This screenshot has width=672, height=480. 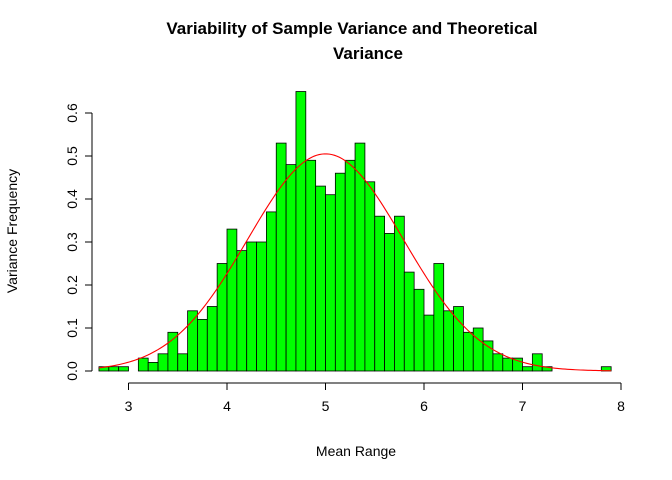 I want to click on y-axis: 0.0 0.1 0.2 0.3 0.4 0.5 0.6, so click(x=78, y=242).